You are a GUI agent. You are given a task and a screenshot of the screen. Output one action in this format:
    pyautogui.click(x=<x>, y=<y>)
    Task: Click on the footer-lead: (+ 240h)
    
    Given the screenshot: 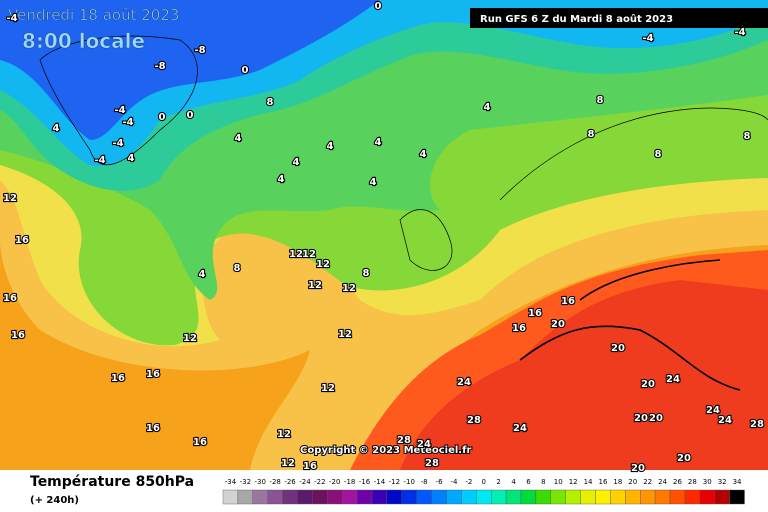 What is the action you would take?
    pyautogui.click(x=54, y=500)
    